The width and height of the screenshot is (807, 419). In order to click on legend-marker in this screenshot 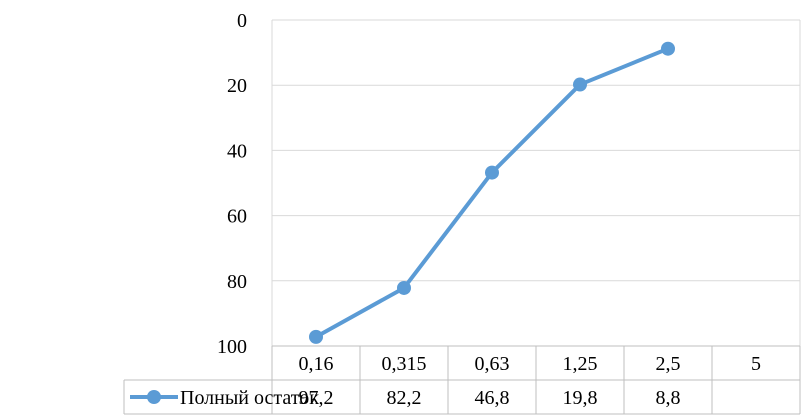, I will do `click(154, 397)`.